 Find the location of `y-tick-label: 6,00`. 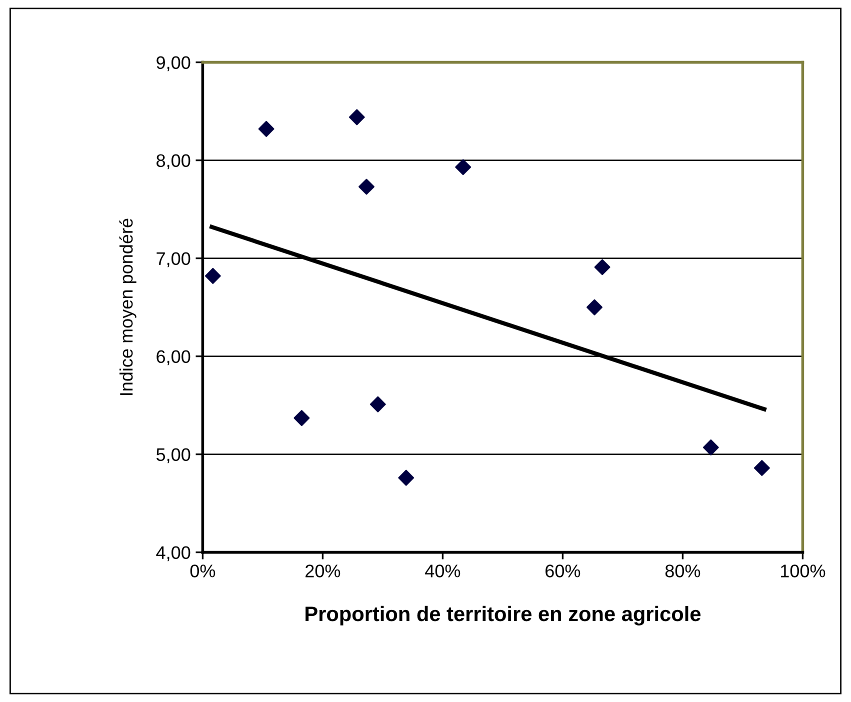

y-tick-label: 6,00 is located at coordinates (173, 358).